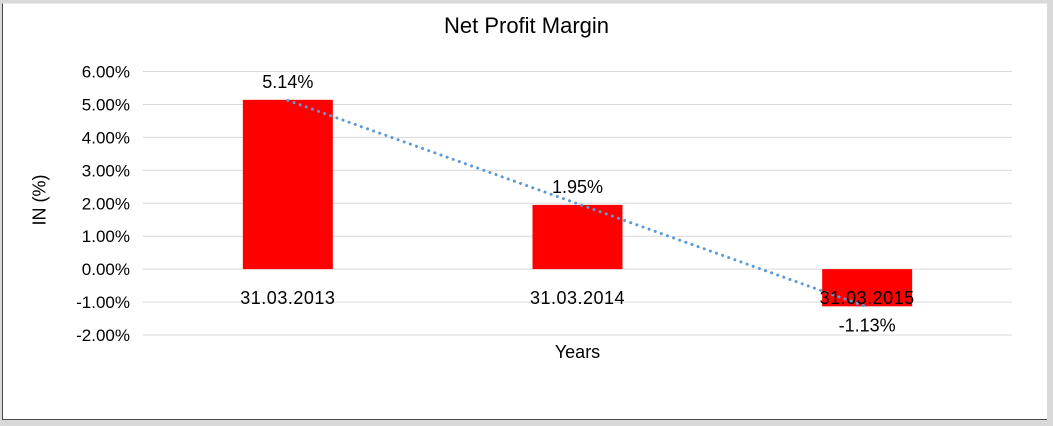 The width and height of the screenshot is (1053, 426). Describe the element at coordinates (106, 236) in the screenshot. I see `y-tick-label: 1.00%` at that location.